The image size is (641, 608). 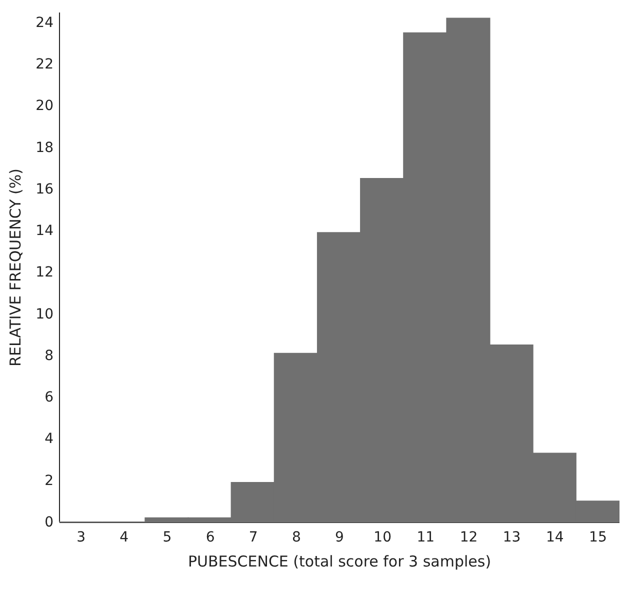 What do you see at coordinates (45, 148) in the screenshot?
I see `y-tick-label: 18` at bounding box center [45, 148].